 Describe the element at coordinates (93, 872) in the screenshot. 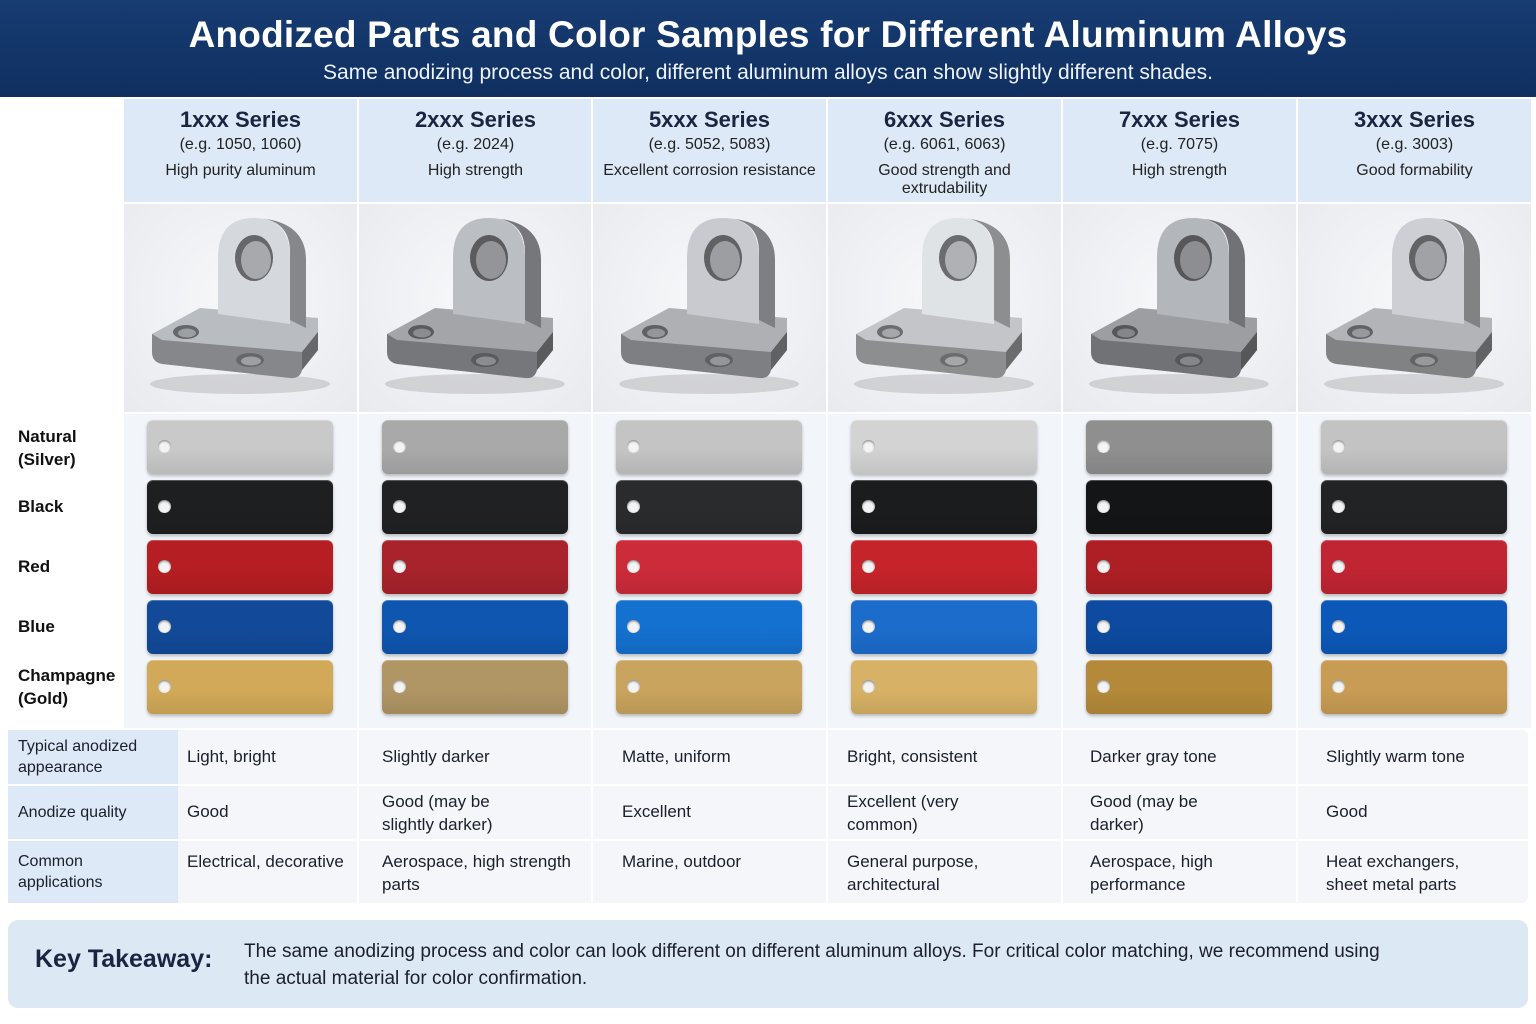

I see `property-label-applications: Common applications` at that location.